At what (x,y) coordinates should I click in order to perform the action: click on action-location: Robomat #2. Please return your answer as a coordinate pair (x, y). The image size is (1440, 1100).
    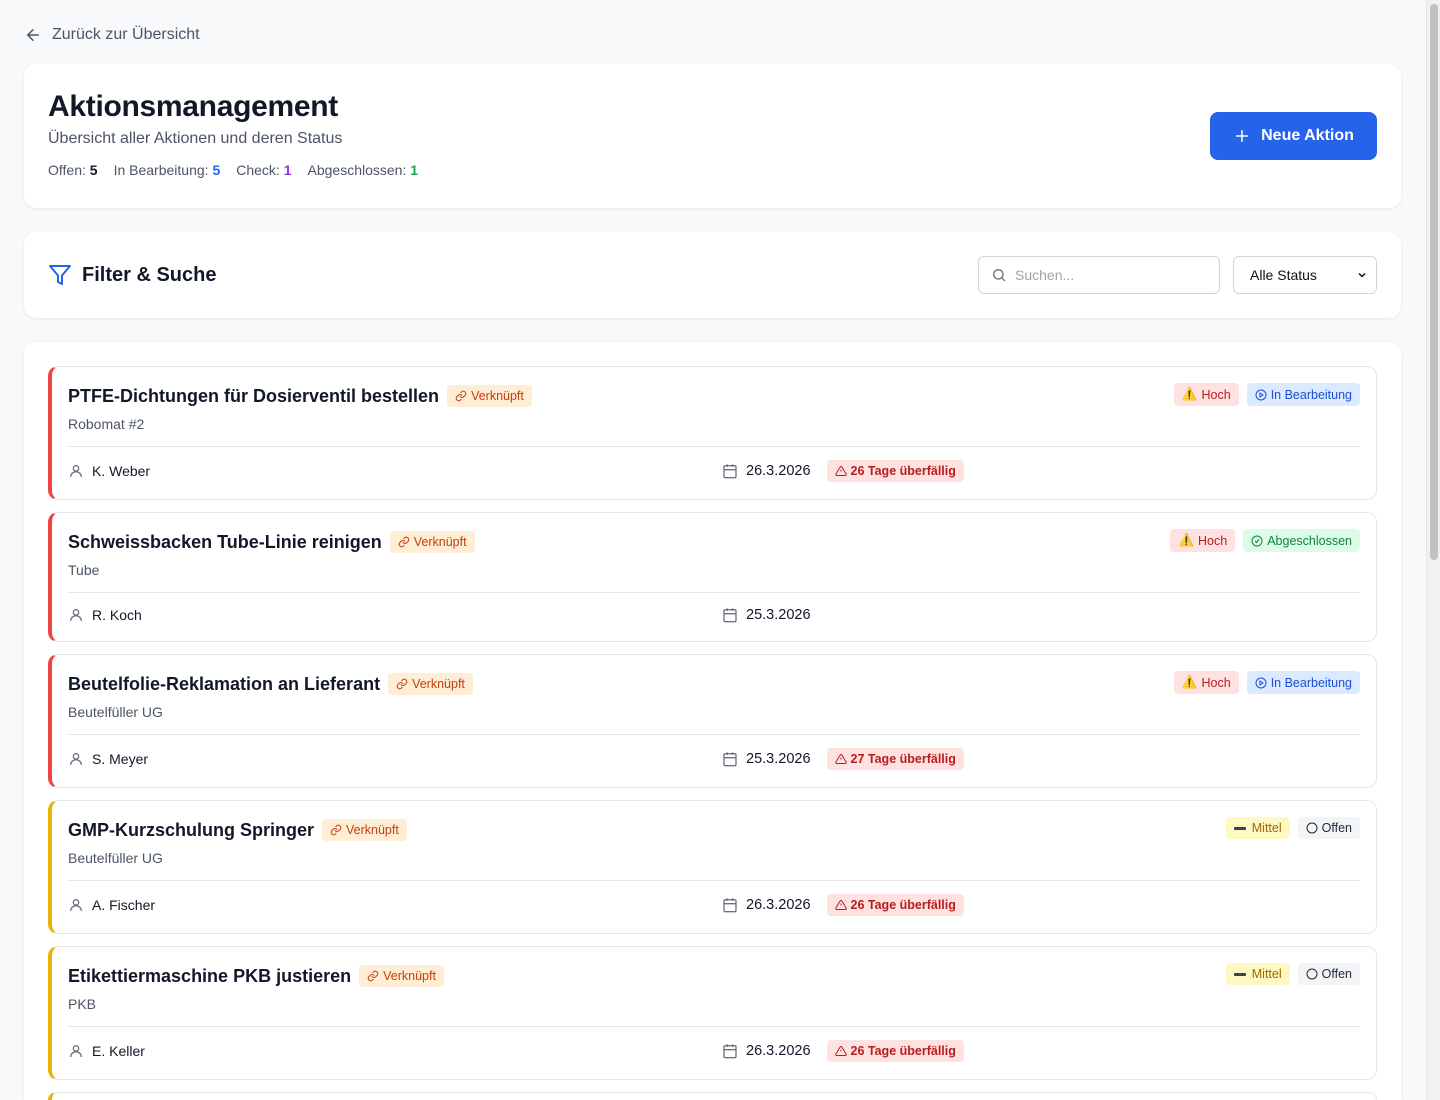
    Looking at the image, I should click on (106, 424).